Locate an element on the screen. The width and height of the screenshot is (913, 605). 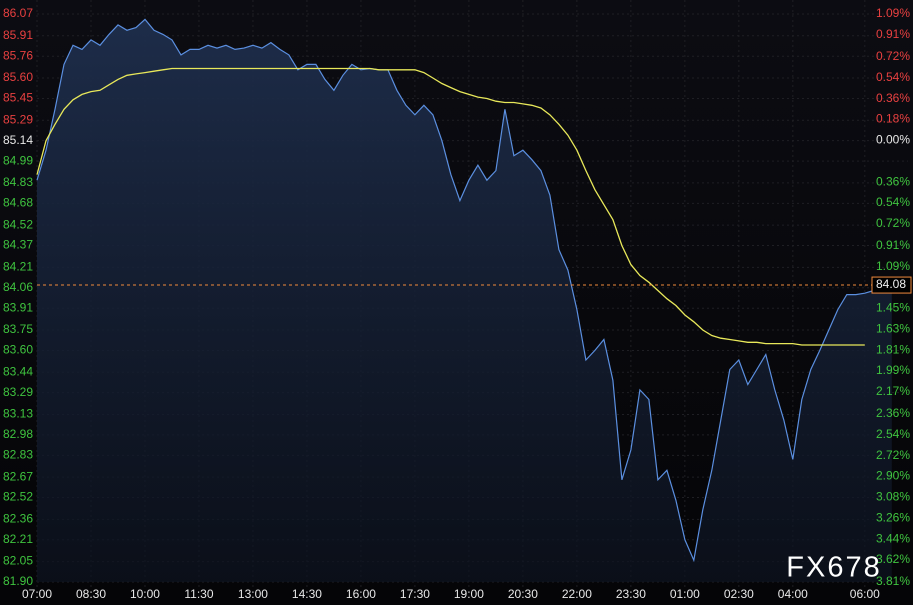
y-tick-label: 83.29 is located at coordinates (18, 392).